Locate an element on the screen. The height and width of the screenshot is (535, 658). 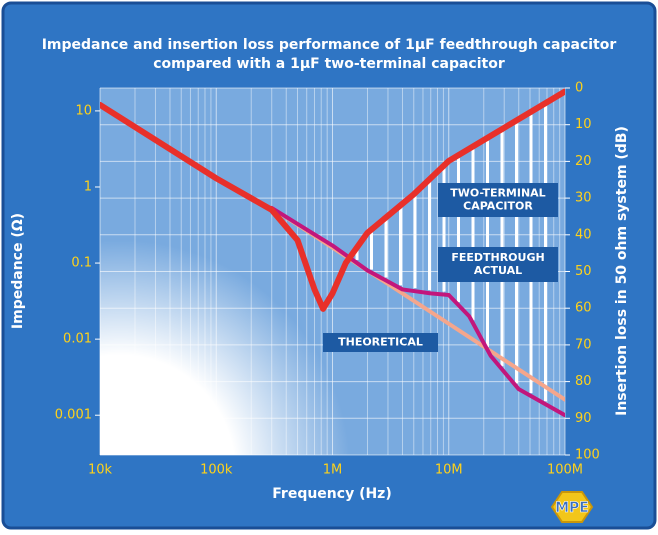
logo-hexagon is located at coordinates (572, 507).